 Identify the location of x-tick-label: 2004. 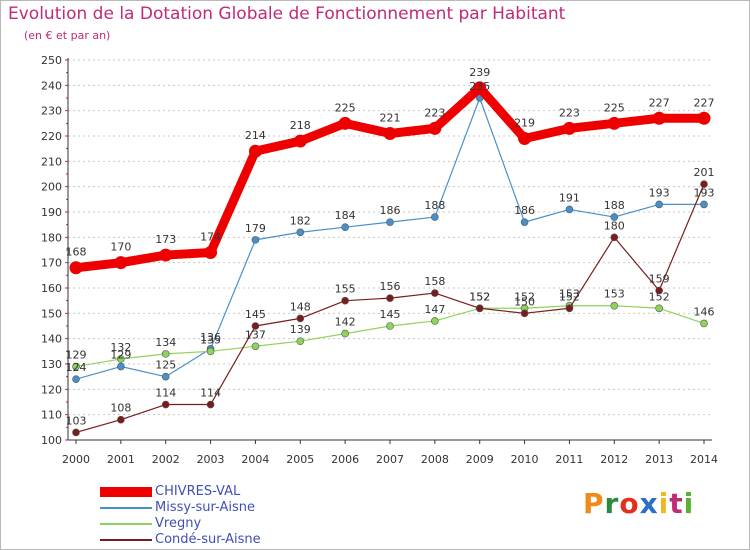
(255, 459).